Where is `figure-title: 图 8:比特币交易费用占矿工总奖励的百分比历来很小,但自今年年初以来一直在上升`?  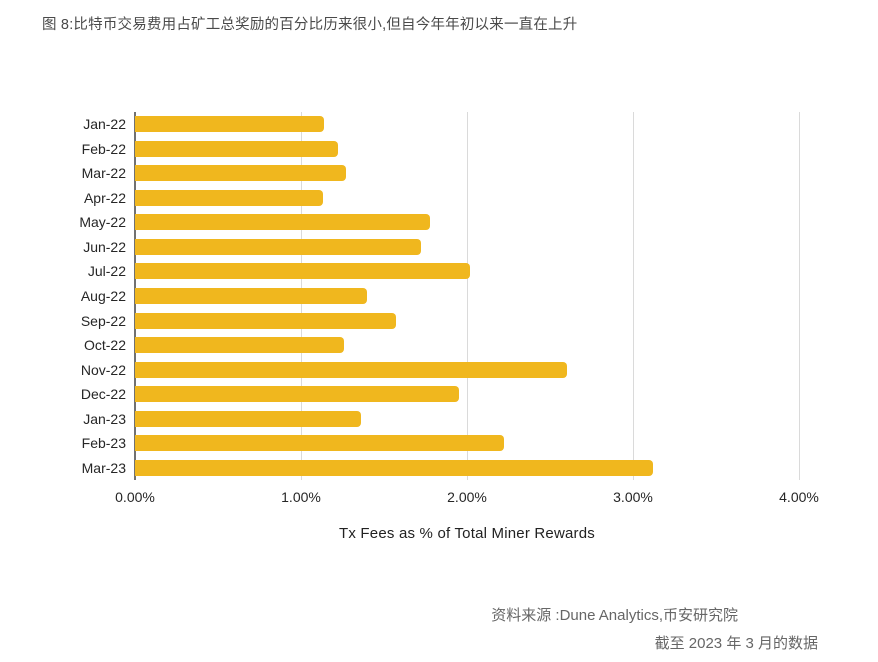
figure-title: 图 8:比特币交易费用占矿工总奖励的百分比历来很小,但自今年年初以来一直在上升 is located at coordinates (310, 25).